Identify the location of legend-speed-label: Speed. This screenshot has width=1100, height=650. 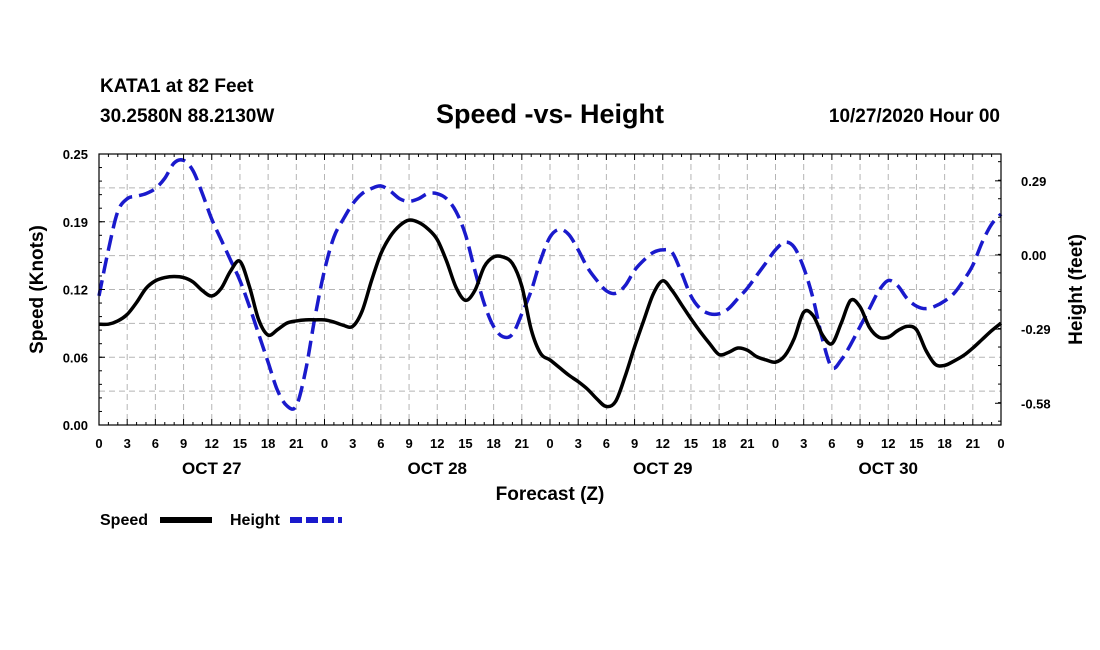
(124, 520).